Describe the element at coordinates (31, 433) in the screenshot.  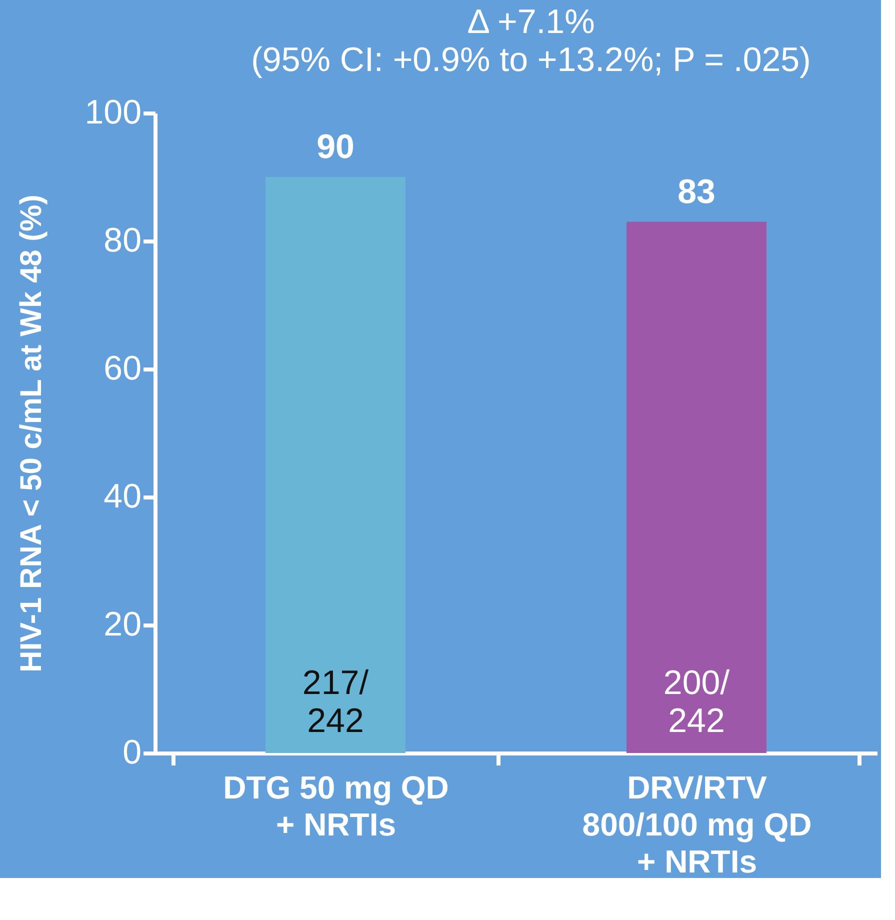
I see `y-axis-title: HIV-1 RNA < 50 c/mL at Wk 48 (%)` at that location.